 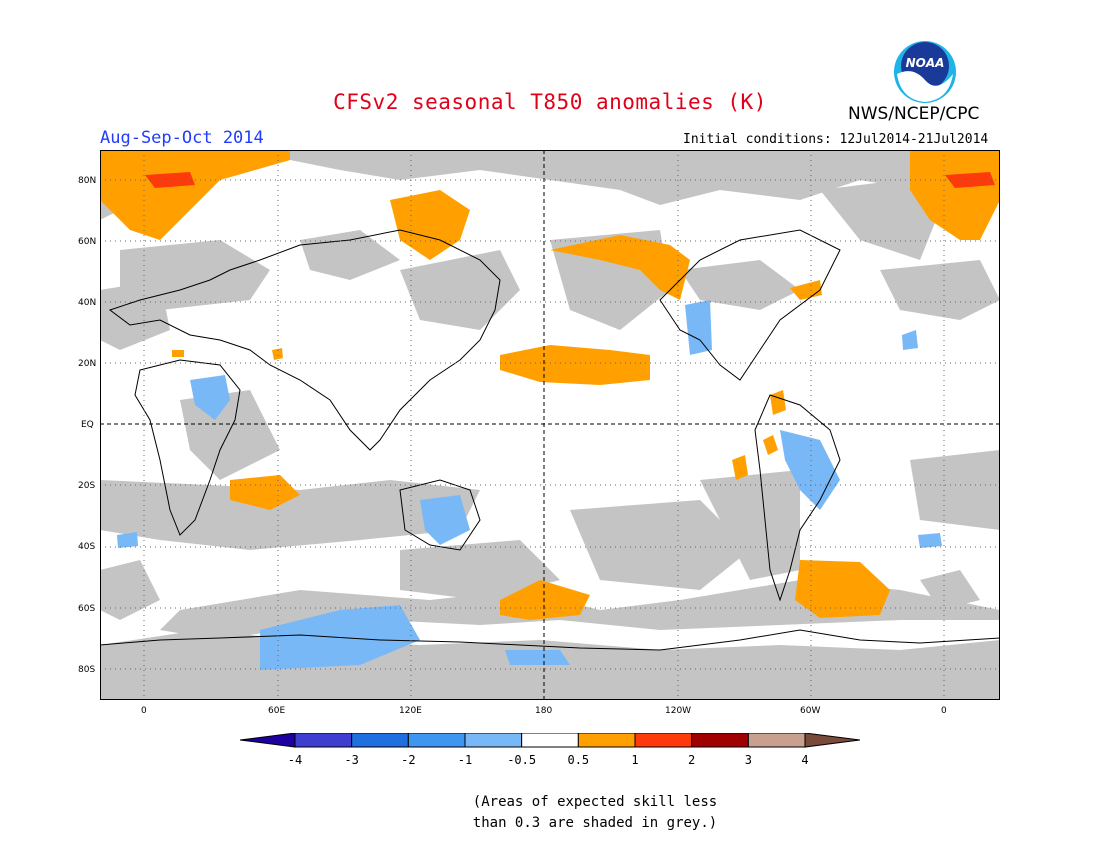 What do you see at coordinates (595, 823) in the screenshot?
I see `skill-note-line-2: than 0.3 are shaded in grey.)` at bounding box center [595, 823].